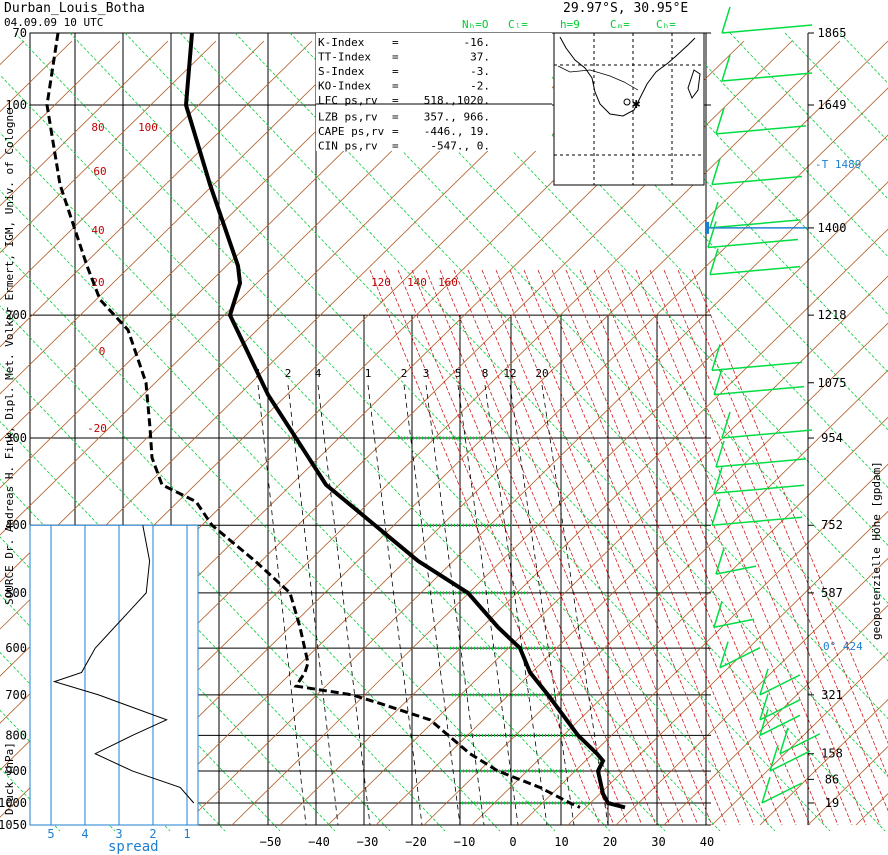  I want to click on pressure-tick-label: 300, so click(16, 438).